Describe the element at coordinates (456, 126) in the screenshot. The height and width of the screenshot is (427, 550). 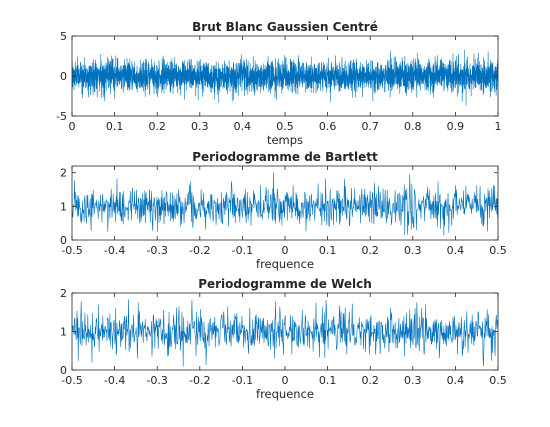
I see `x-tick-label: 0.9` at that location.